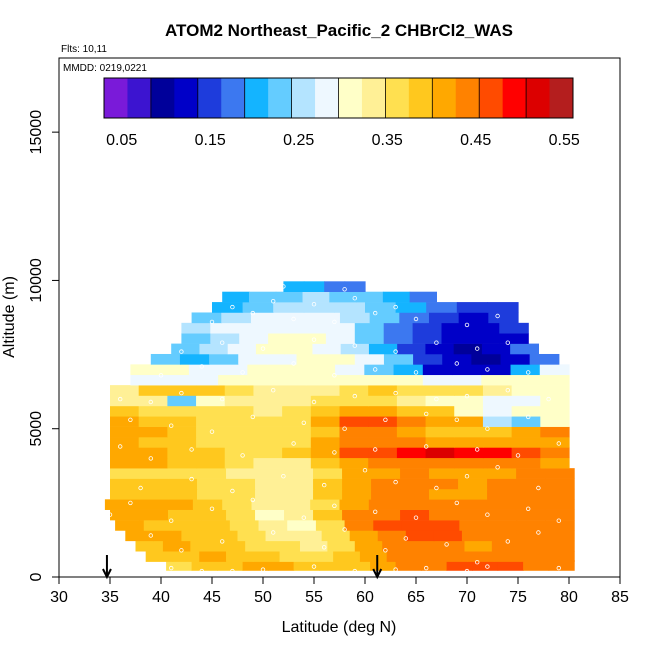 Image resolution: width=650 pixels, height=650 pixels. What do you see at coordinates (36, 429) in the screenshot?
I see `y-tick-label: 5000` at bounding box center [36, 429].